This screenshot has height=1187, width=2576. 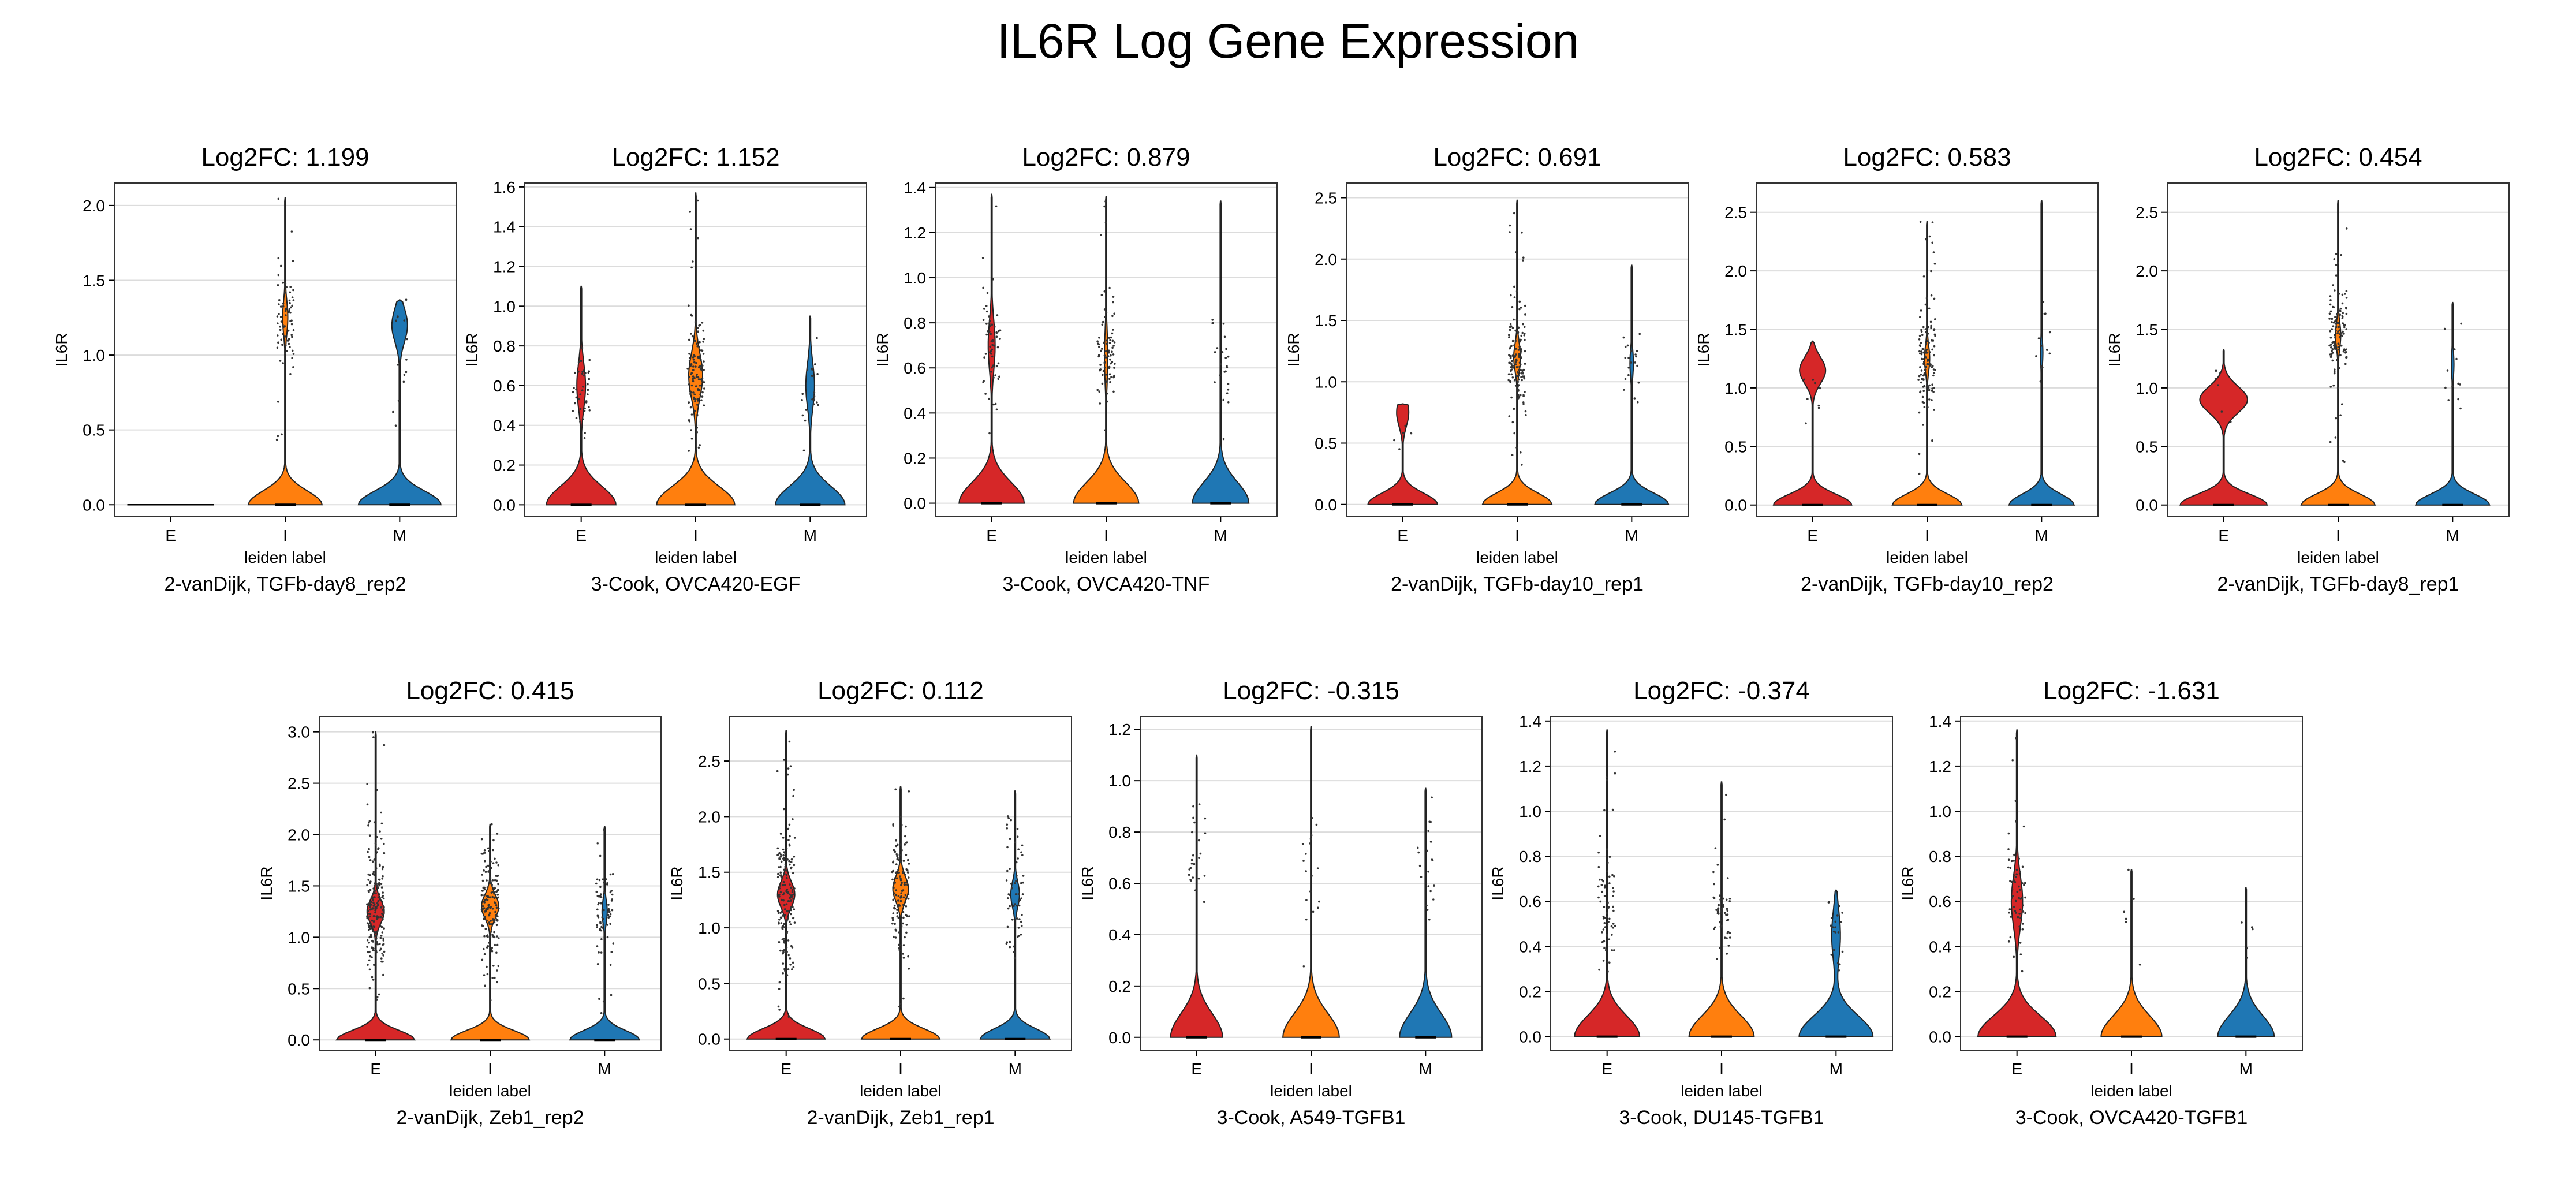 I want to click on y-tick-label: 1.0, so click(x=1530, y=811).